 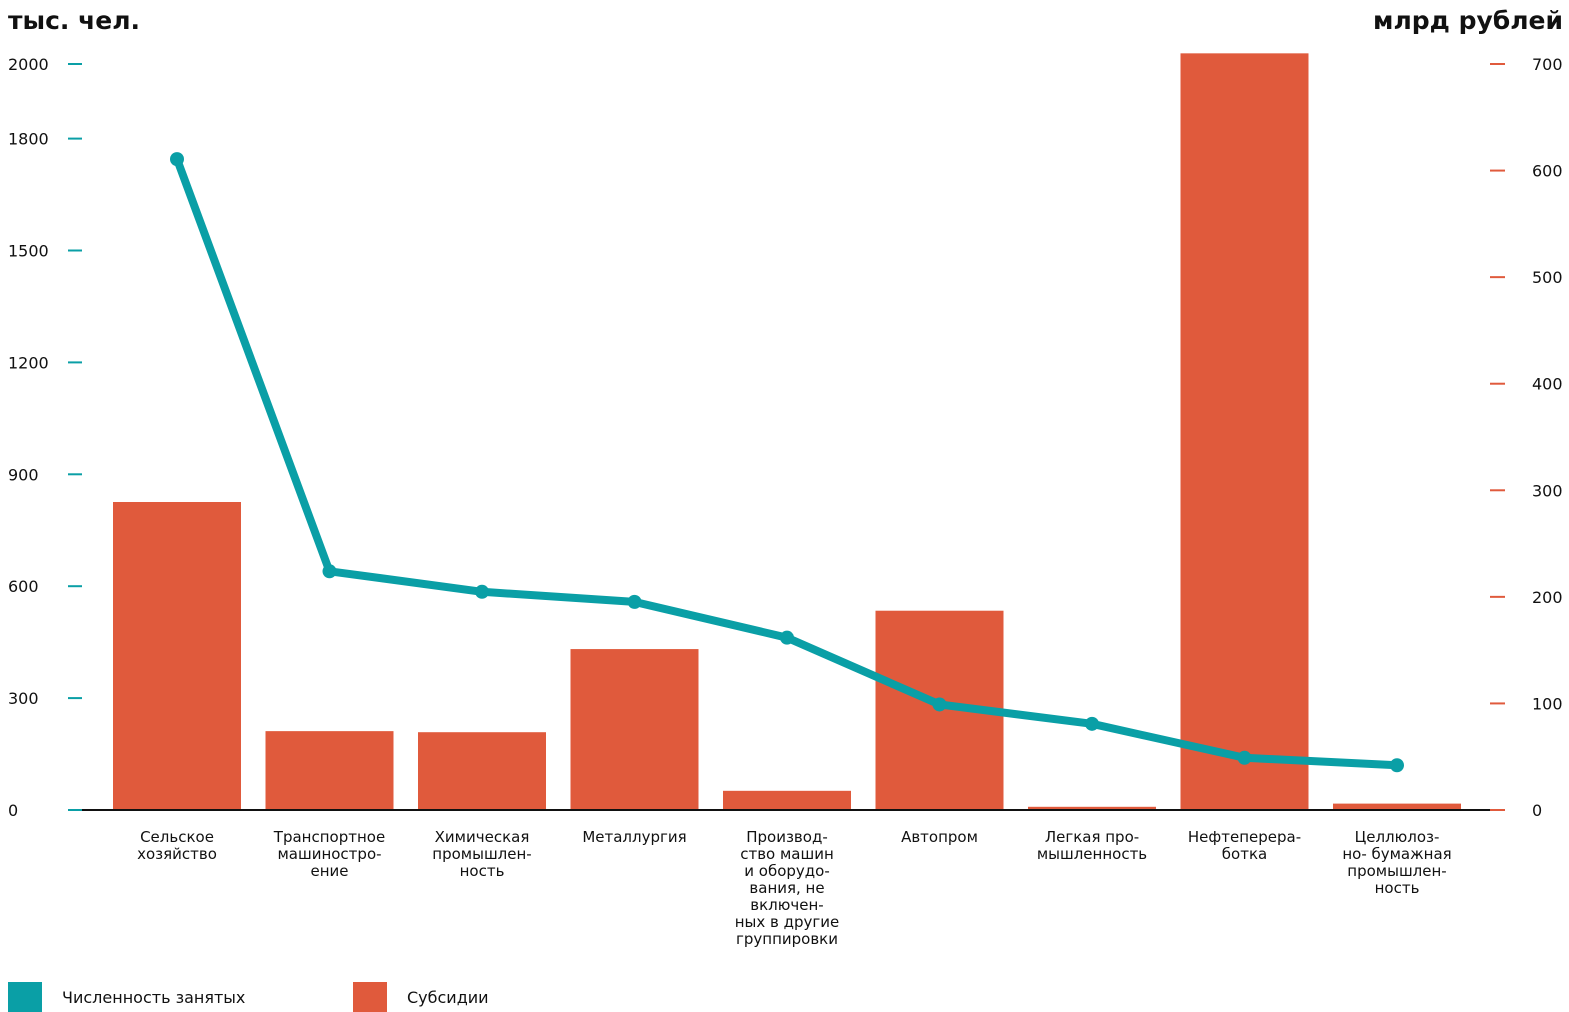 What do you see at coordinates (28, 64) in the screenshot?
I see `left-axis-tick-label: 2000` at bounding box center [28, 64].